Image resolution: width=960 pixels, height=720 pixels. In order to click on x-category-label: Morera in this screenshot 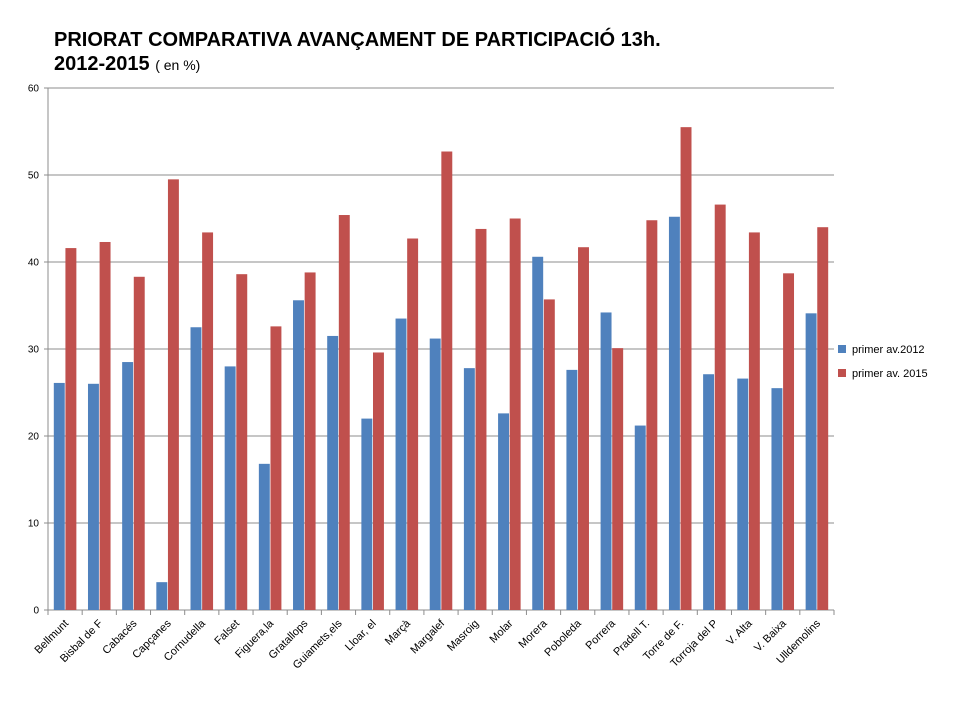, I will do `click(534, 634)`.